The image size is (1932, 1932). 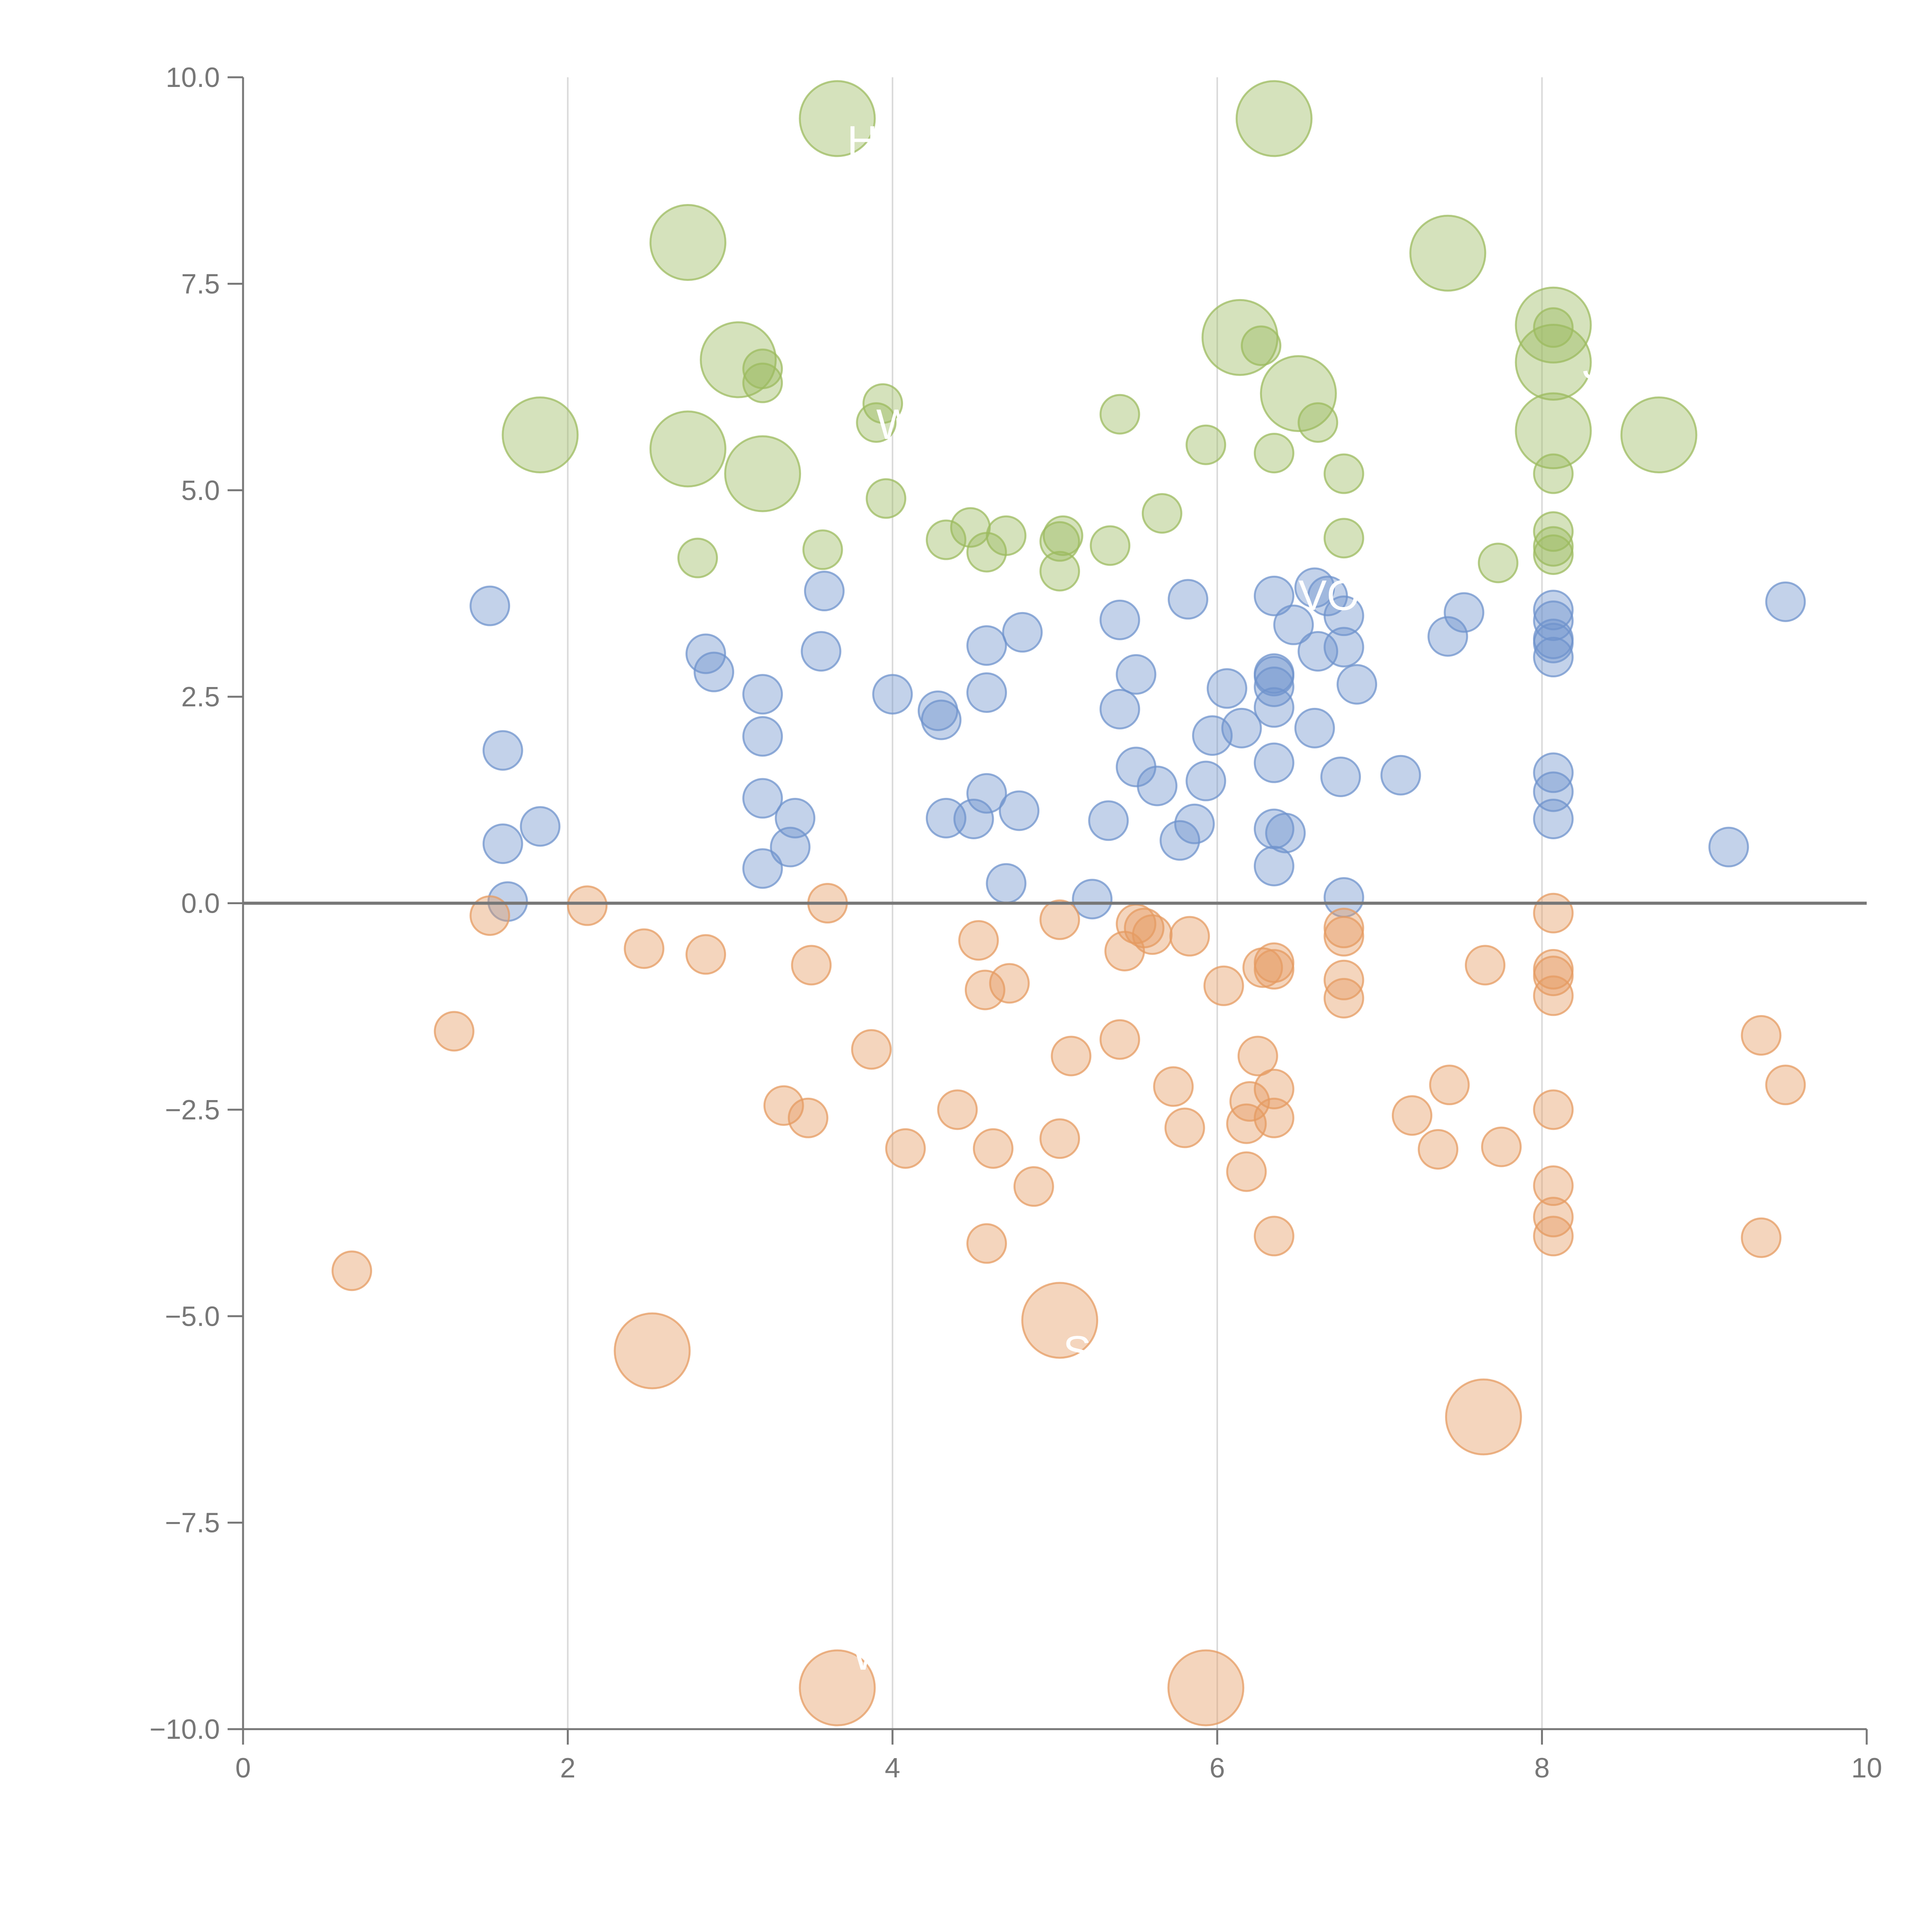 What do you see at coordinates (1217, 1769) in the screenshot?
I see `x-tick-label: 6` at bounding box center [1217, 1769].